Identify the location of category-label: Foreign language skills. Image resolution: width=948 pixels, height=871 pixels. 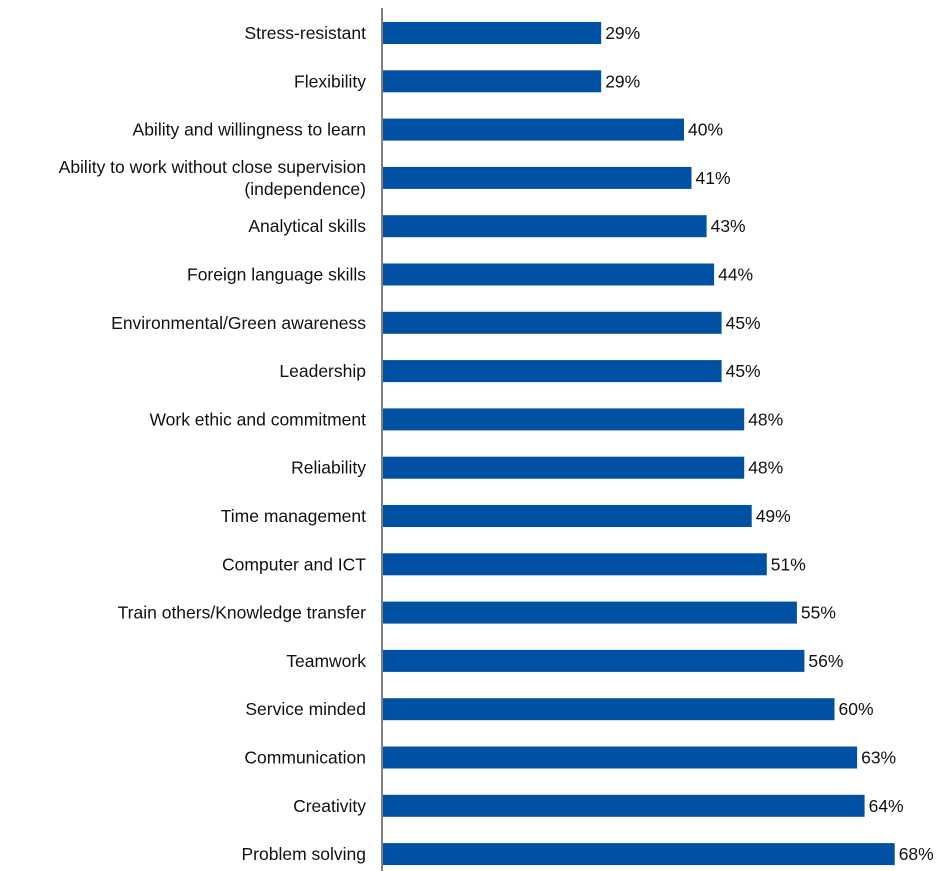
(276, 275).